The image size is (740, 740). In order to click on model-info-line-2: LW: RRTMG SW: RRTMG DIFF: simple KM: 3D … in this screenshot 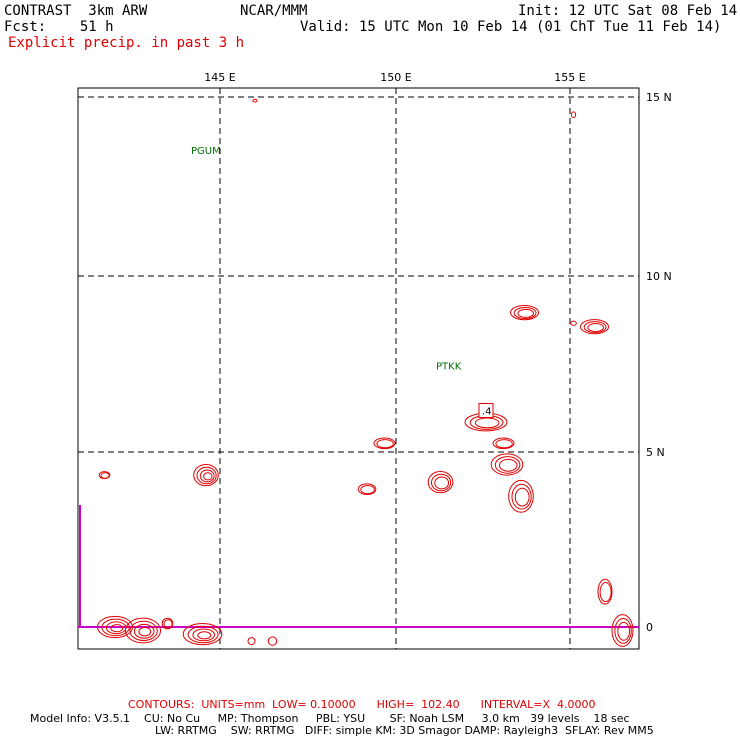, I will do `click(404, 730)`.